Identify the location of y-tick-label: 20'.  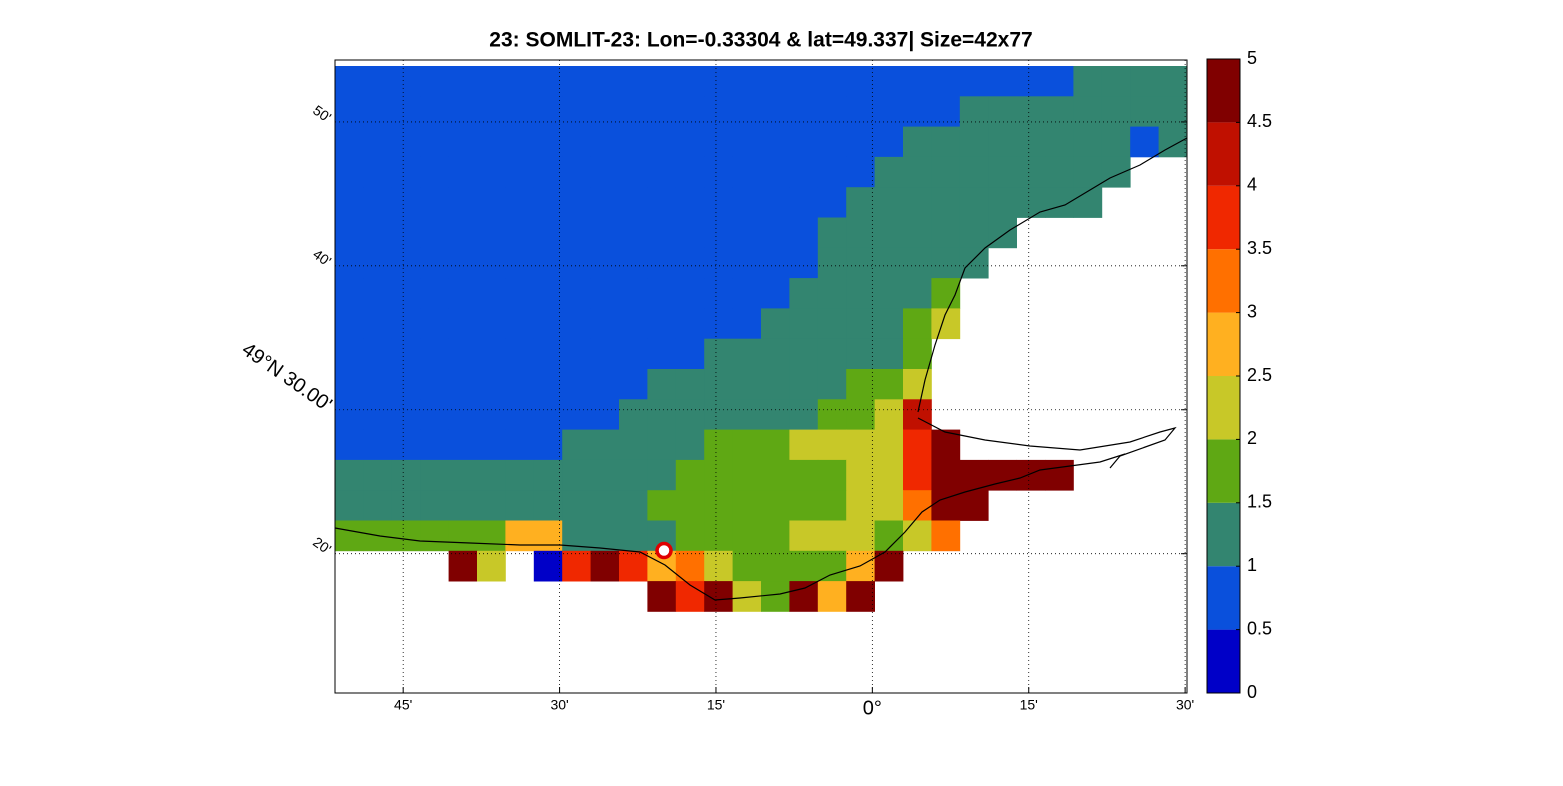
(322, 546).